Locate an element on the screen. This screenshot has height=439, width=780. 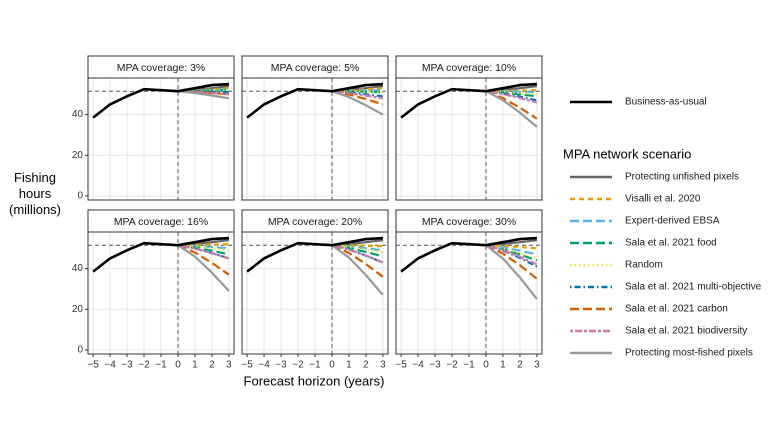
legend-label: Sala et al. 2021 biodiversity is located at coordinates (686, 331).